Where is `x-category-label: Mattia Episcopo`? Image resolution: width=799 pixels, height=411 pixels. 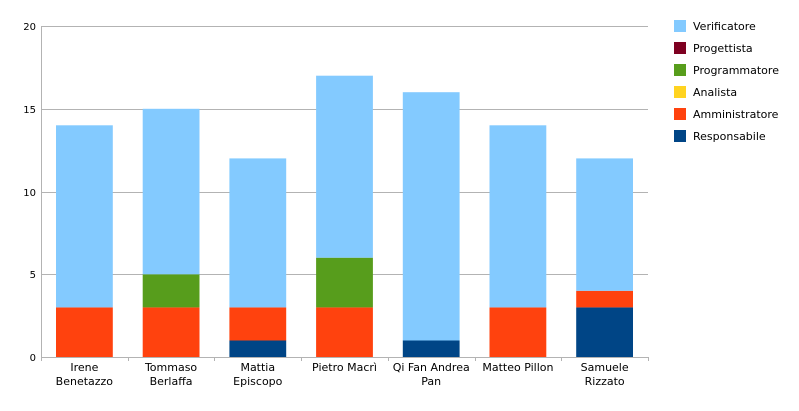
x-category-label: Mattia Episcopo is located at coordinates (257, 374).